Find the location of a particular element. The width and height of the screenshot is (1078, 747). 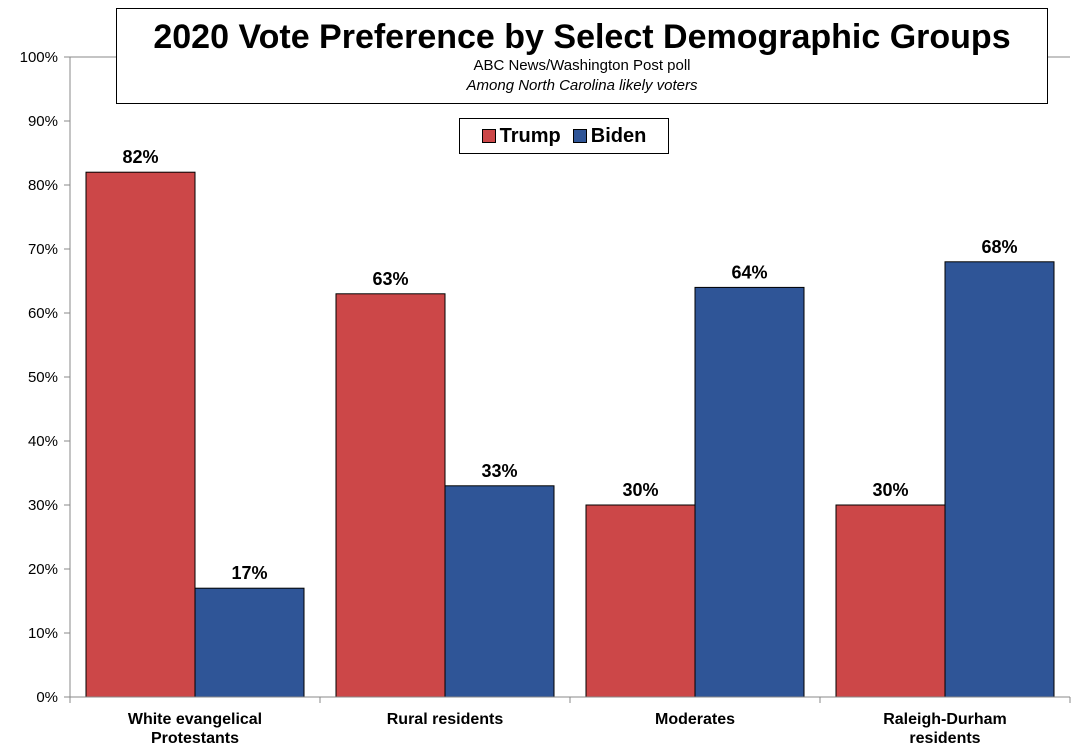

chart-subtitle-italic: Among North Carolina likely voters is located at coordinates (582, 85).